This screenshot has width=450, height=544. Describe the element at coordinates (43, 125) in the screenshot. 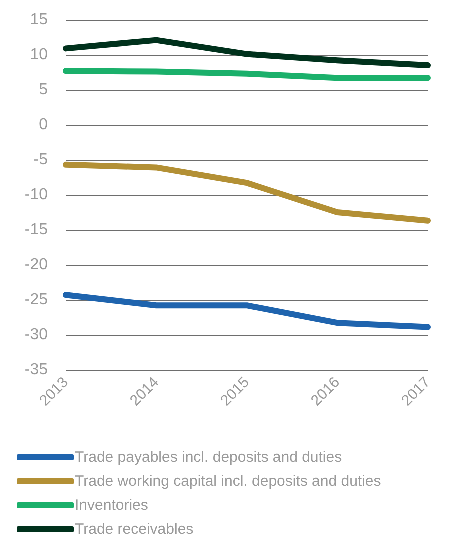

I see `y-tick-label: 0` at that location.